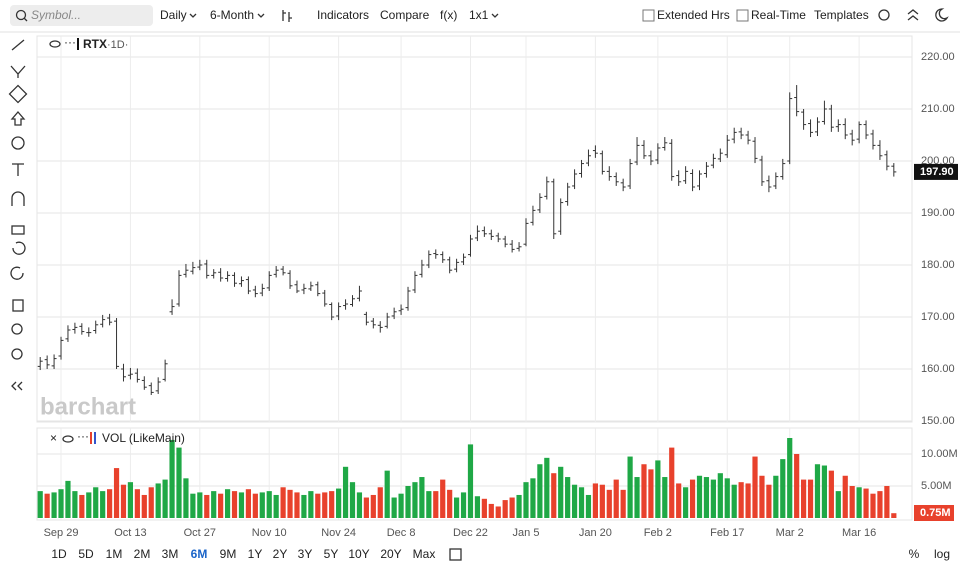  I want to click on toolbar-menu: 1x1, so click(479, 15).